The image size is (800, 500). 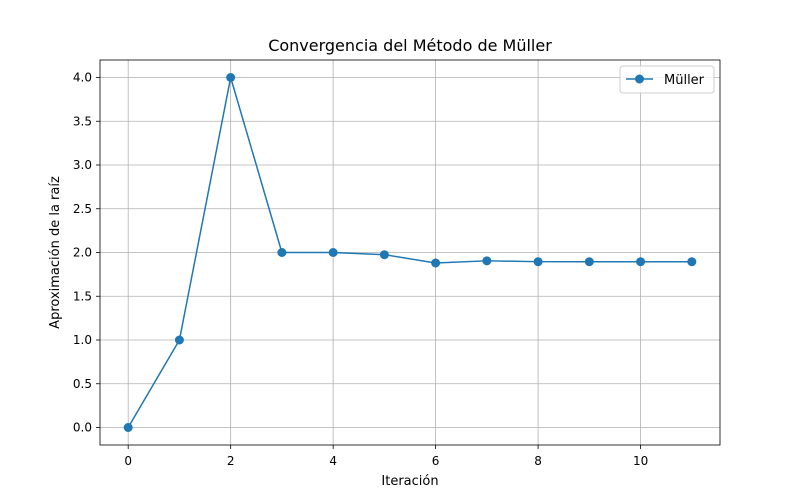 What do you see at coordinates (333, 461) in the screenshot?
I see `x-tick-label: 4` at bounding box center [333, 461].